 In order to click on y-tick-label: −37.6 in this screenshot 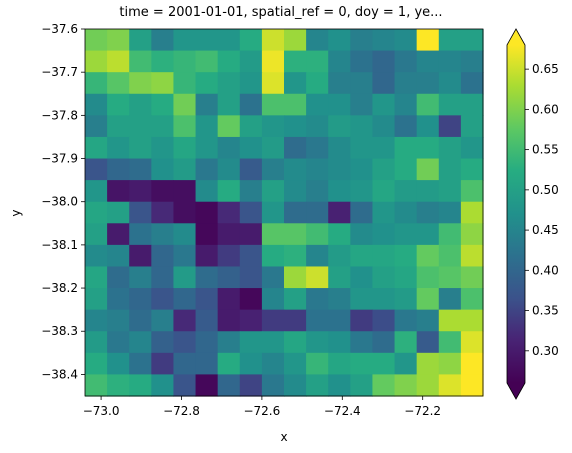, I will do `click(59, 29)`.